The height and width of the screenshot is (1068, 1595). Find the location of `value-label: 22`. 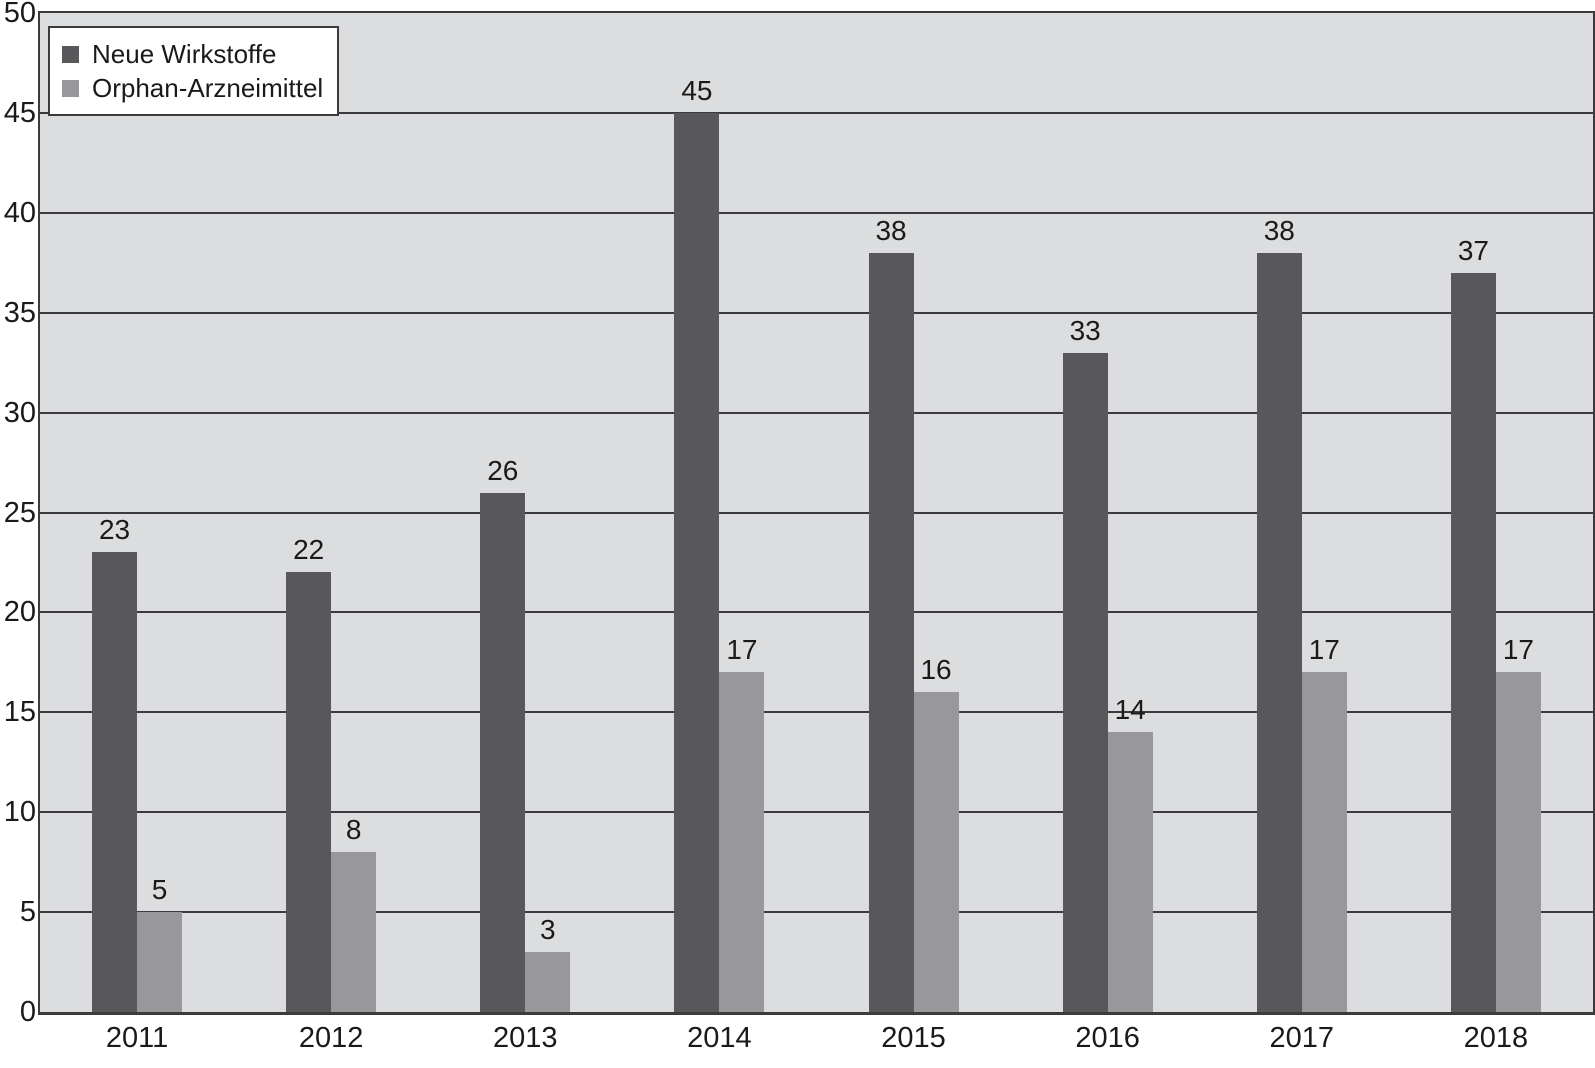

value-label: 22 is located at coordinates (309, 550).